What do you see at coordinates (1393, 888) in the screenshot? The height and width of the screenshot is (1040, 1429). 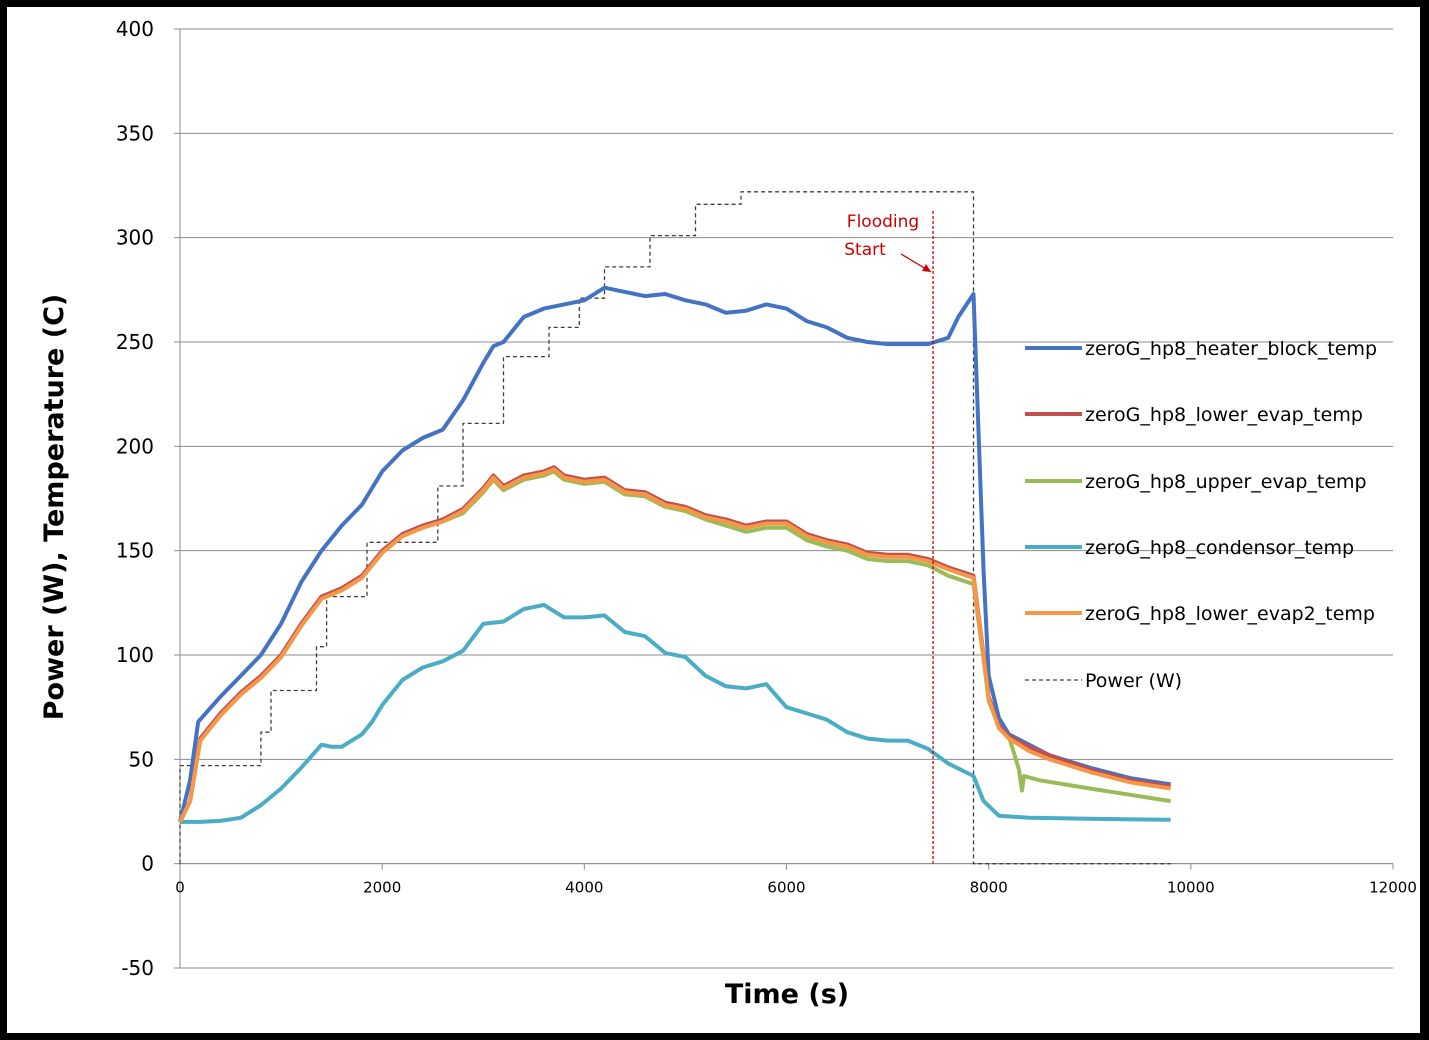 I see `x-tick-label: 12000` at bounding box center [1393, 888].